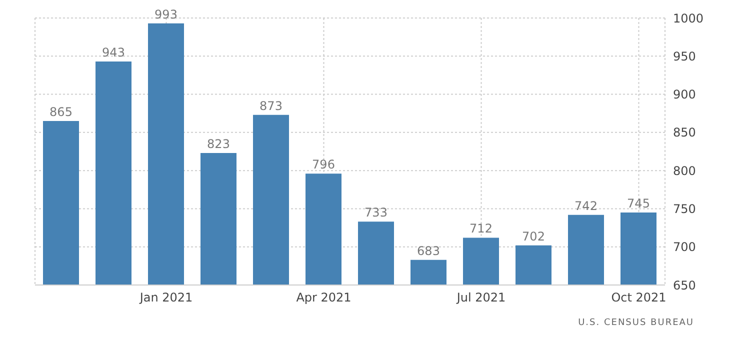  What do you see at coordinates (271, 105) in the screenshot?
I see `data-label: 873` at bounding box center [271, 105].